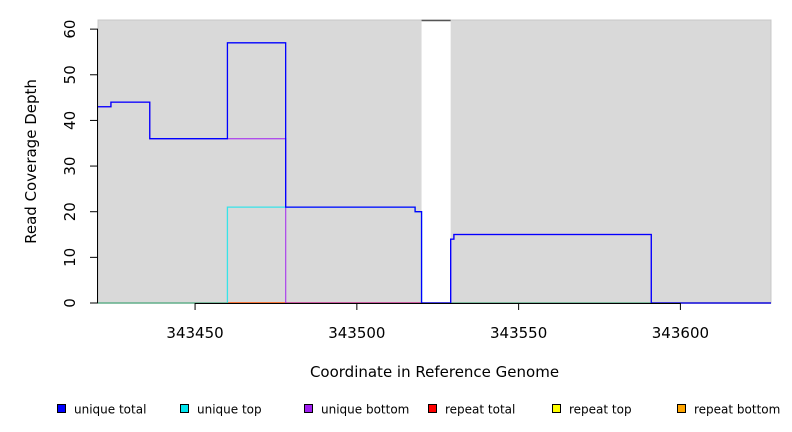  What do you see at coordinates (194, 333) in the screenshot?
I see `x-tick-label: 343450` at bounding box center [194, 333].